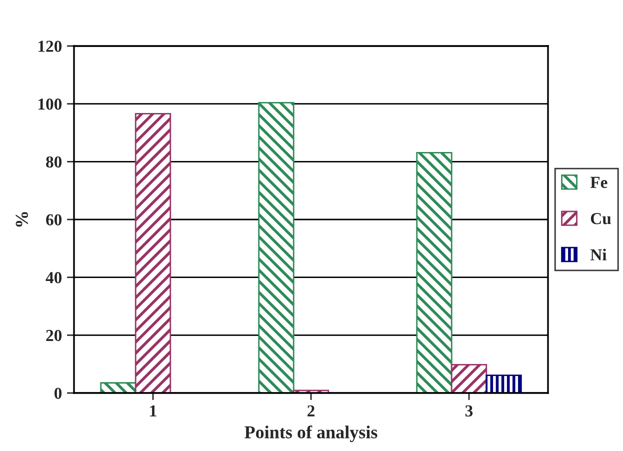  Describe the element at coordinates (311, 410) in the screenshot. I see `x-tick-label: 2` at that location.